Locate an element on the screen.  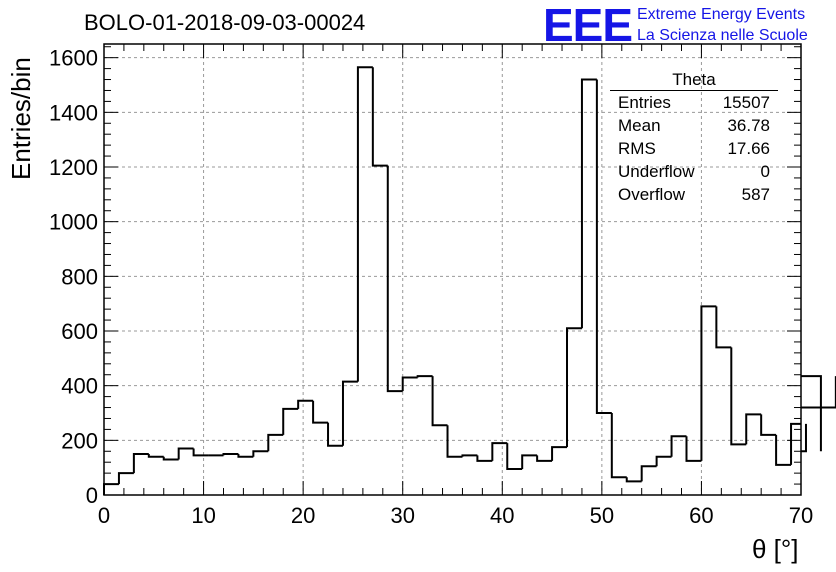
y-tick-label: 600 is located at coordinates (79, 331).